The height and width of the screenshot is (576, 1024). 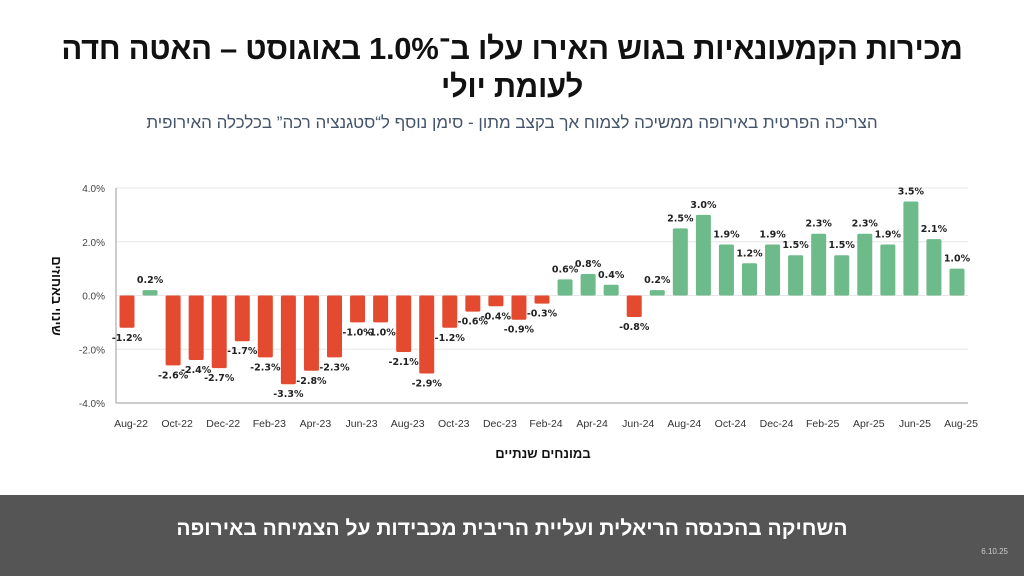 What do you see at coordinates (911, 191) in the screenshot?
I see `data-label: 3.5%` at bounding box center [911, 191].